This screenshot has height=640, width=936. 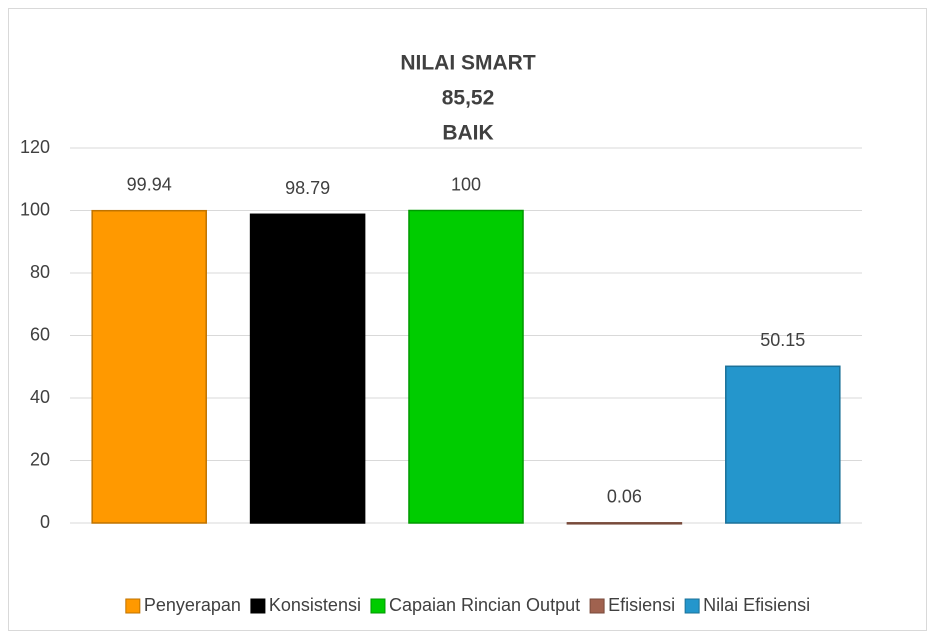 I want to click on legend-label: Konsistensi, so click(x=315, y=605).